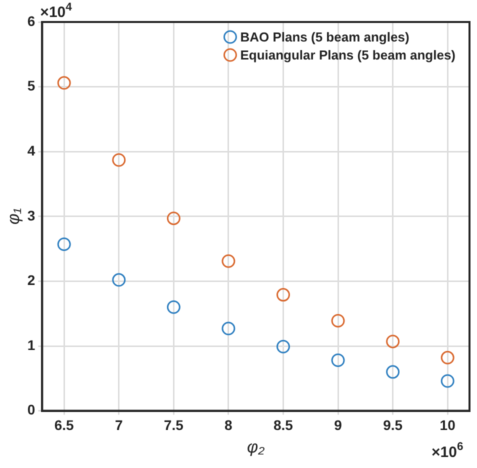  Describe the element at coordinates (325, 37) in the screenshot. I see `legend-label: BAO Plans (5 beam angles)` at that location.